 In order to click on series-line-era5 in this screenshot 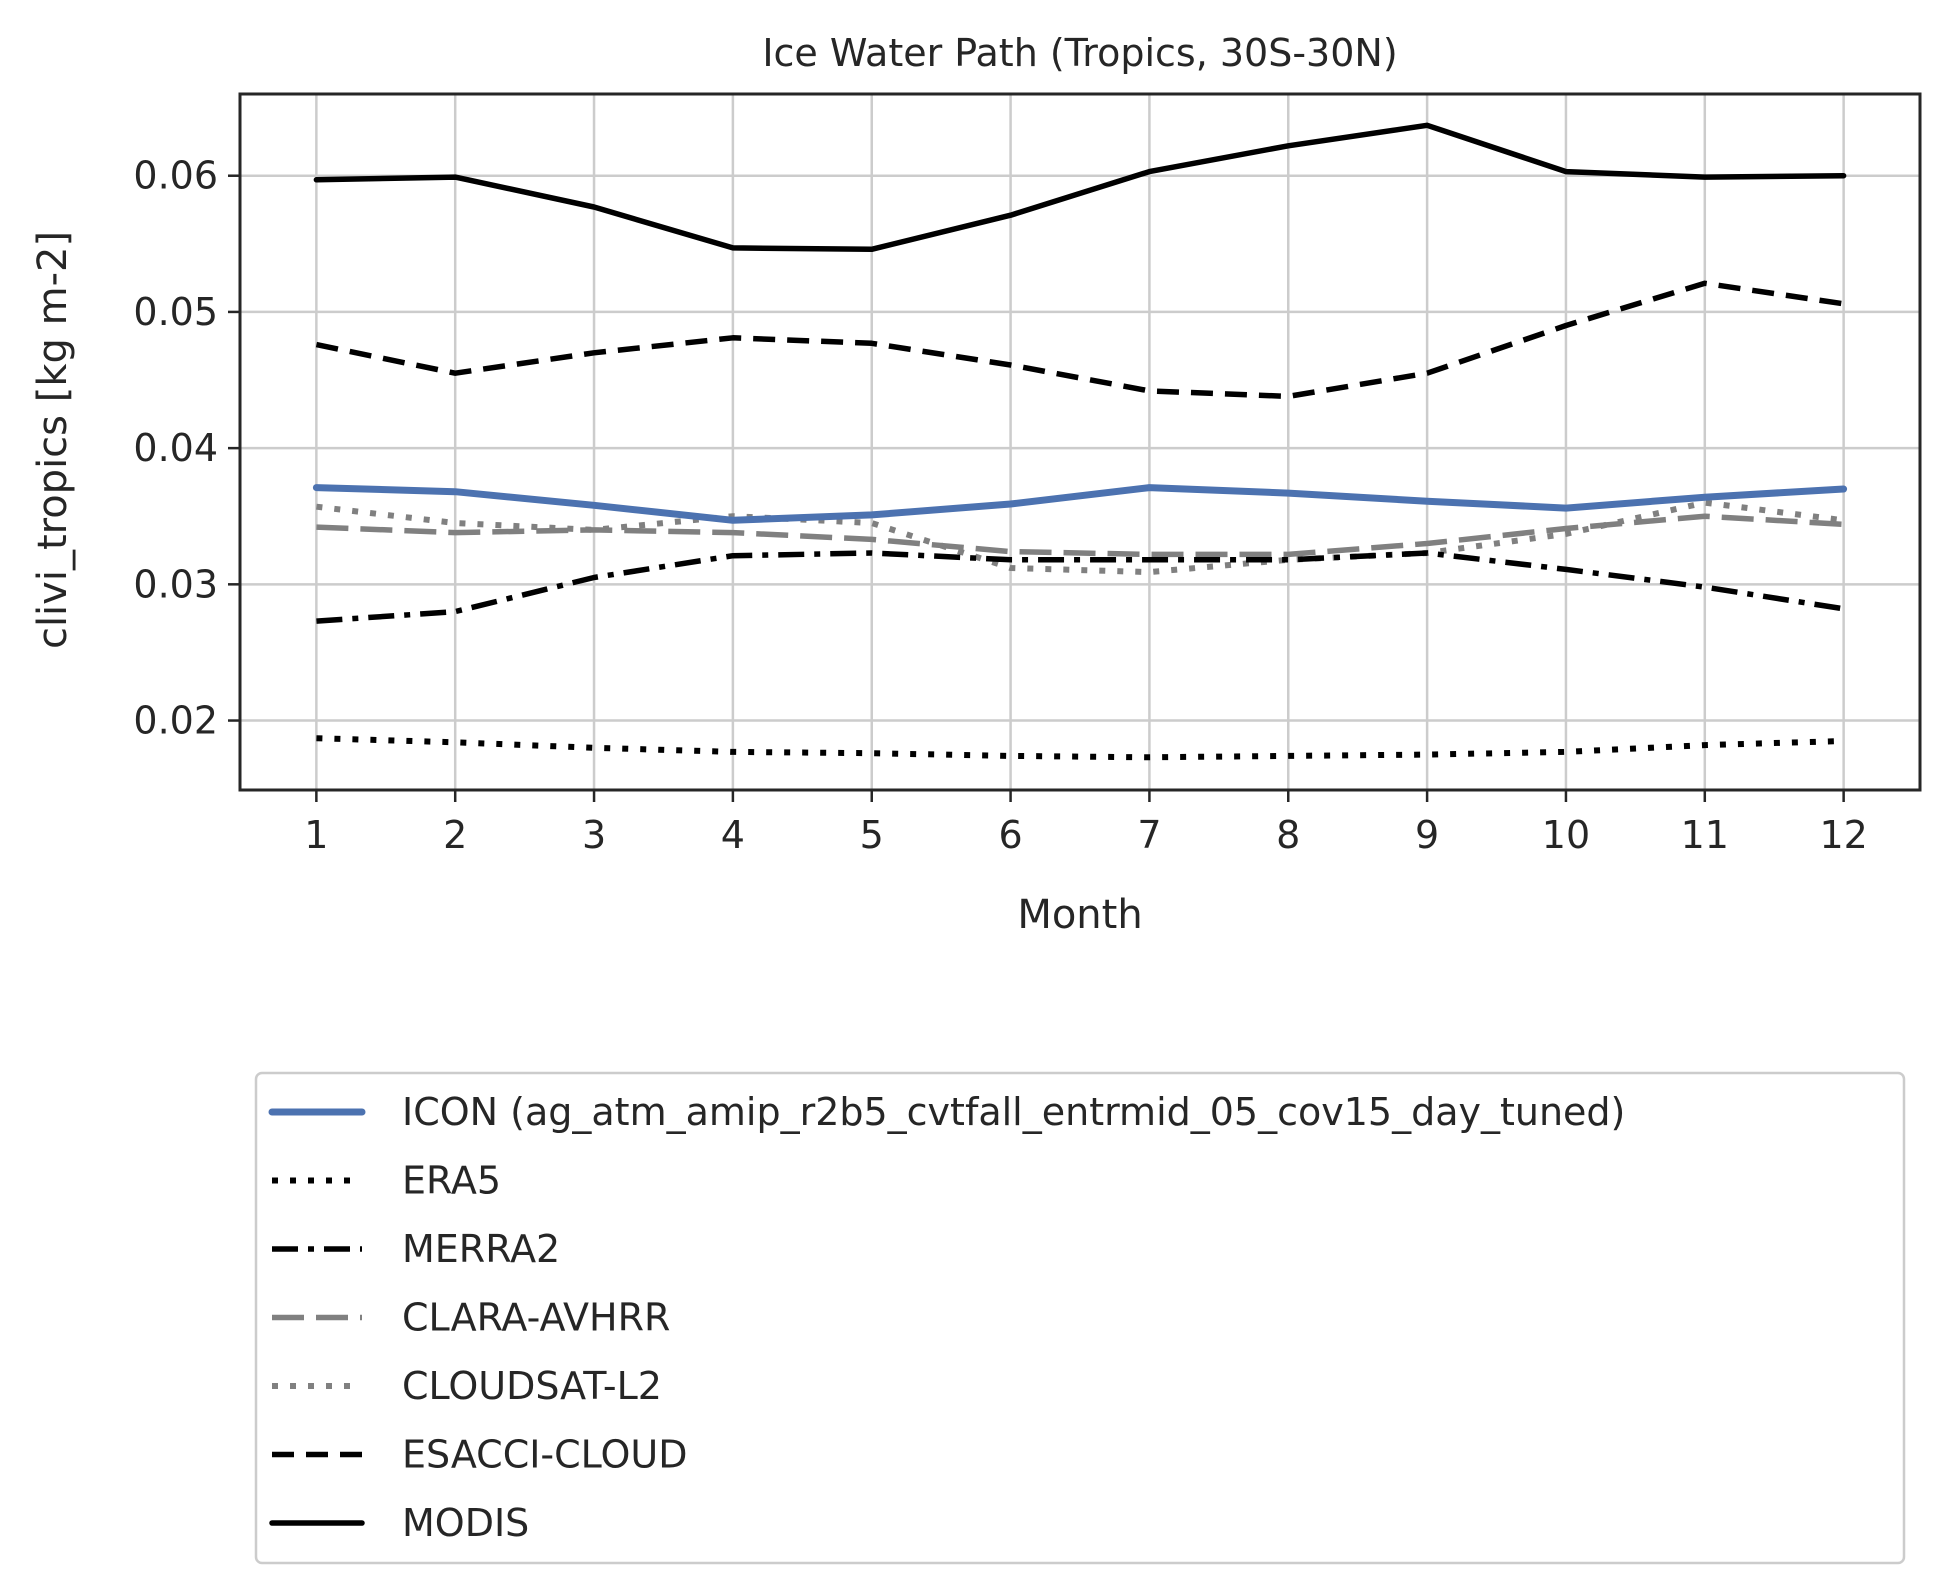, I will do `click(1080, 748)`.